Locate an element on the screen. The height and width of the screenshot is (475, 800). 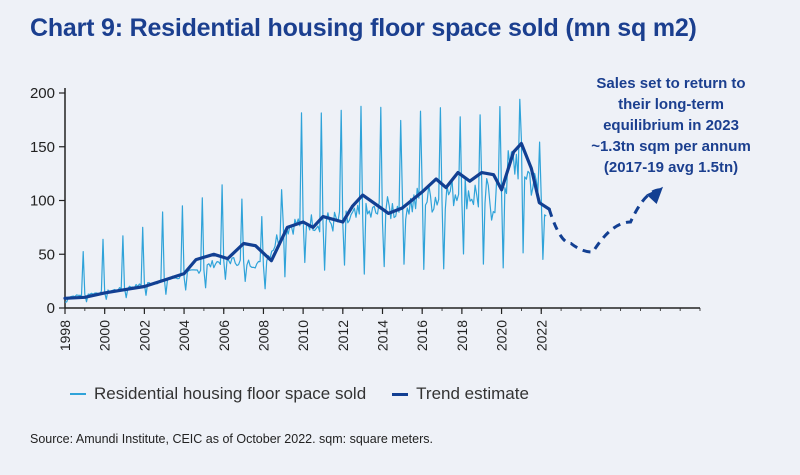
annotation-line: (2017-19 avg 1.5tn) is located at coordinates (671, 167).